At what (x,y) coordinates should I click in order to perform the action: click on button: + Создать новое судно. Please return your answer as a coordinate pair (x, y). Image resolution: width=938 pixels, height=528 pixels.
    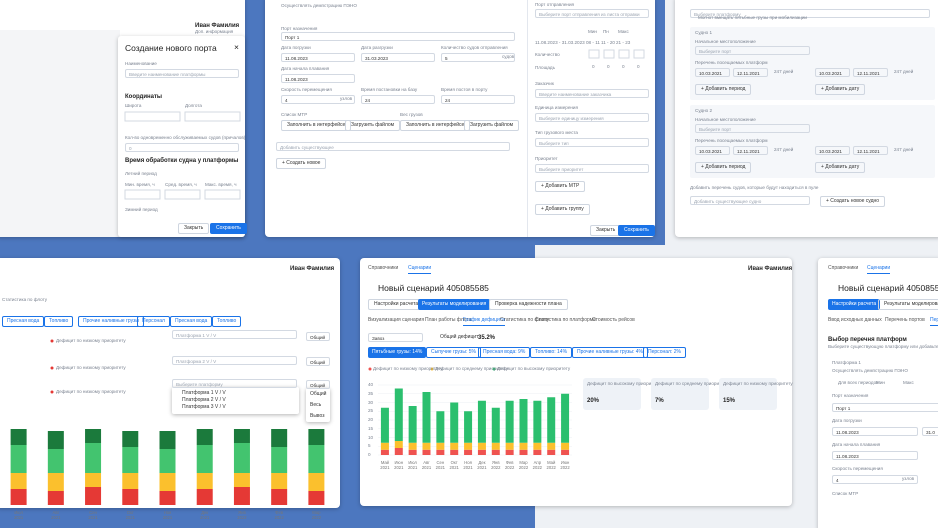
    Looking at the image, I should click on (853, 201).